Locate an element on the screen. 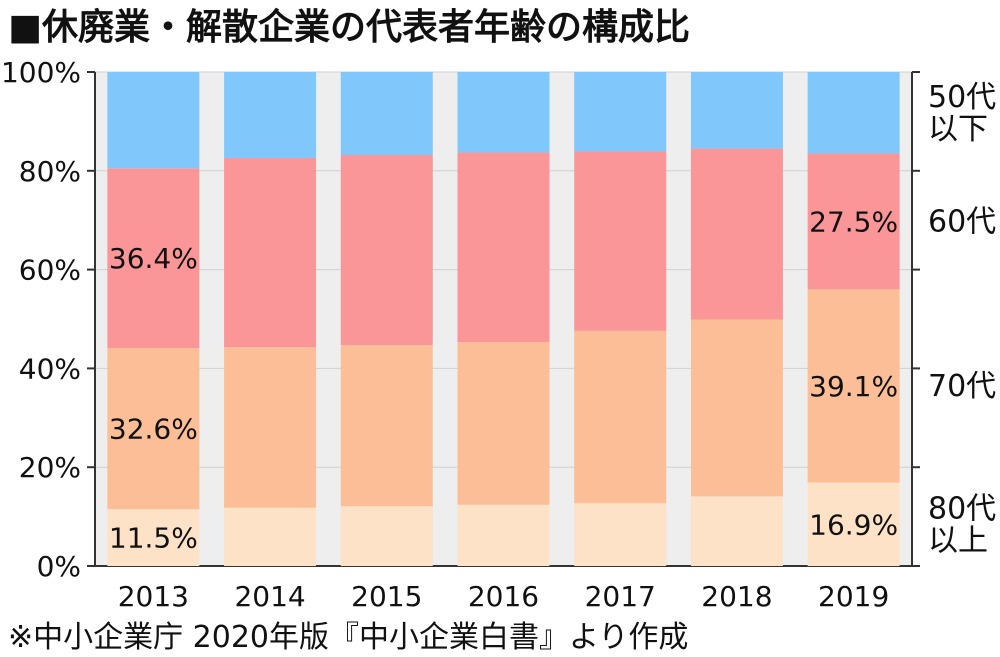 This screenshot has width=1000, height=657. bar-s70-2018 is located at coordinates (736, 408).